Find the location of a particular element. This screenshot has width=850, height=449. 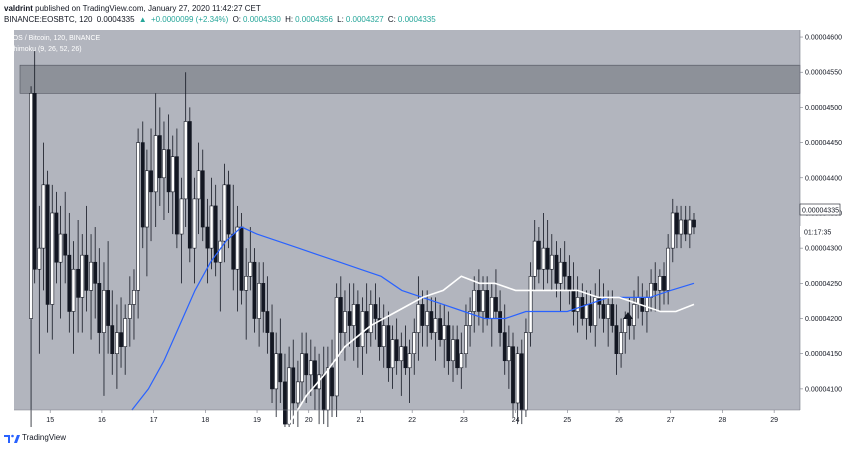

low-value: 0.0004327 is located at coordinates (364, 19).